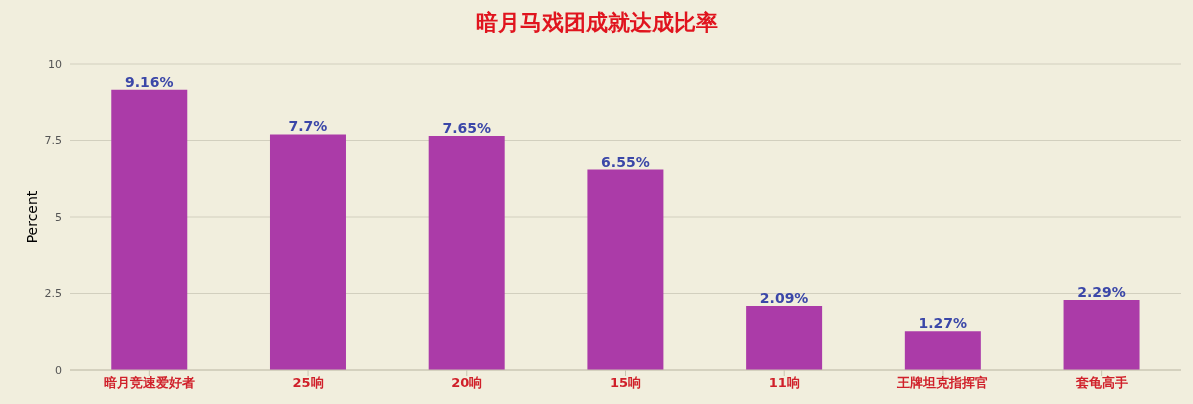 This screenshot has height=404, width=1193. I want to click on data-label: 7.7%, so click(308, 126).